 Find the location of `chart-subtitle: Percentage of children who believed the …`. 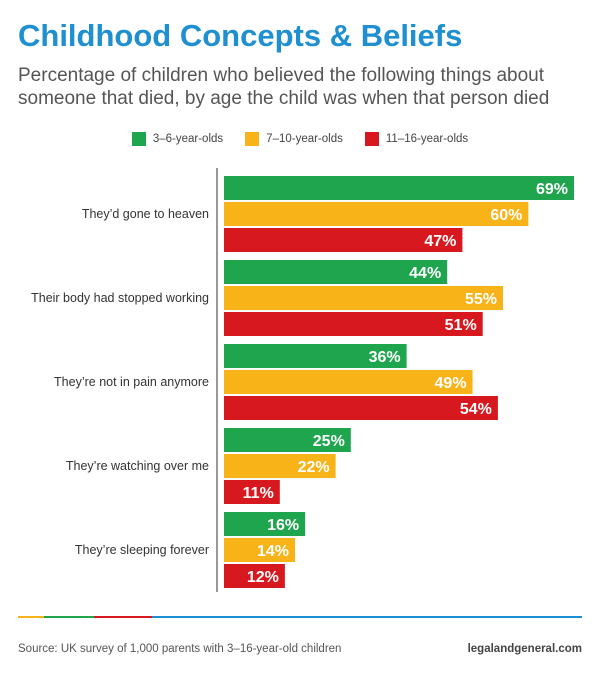

chart-subtitle: Percentage of children who believed the … is located at coordinates (284, 87).